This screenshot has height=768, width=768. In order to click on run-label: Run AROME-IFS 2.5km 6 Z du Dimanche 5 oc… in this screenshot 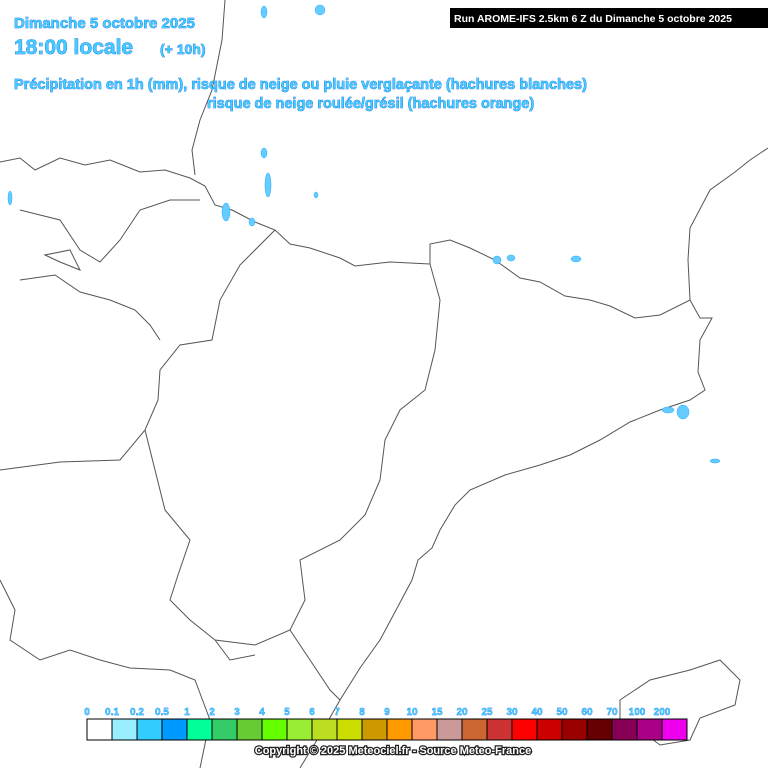, I will do `click(593, 19)`.